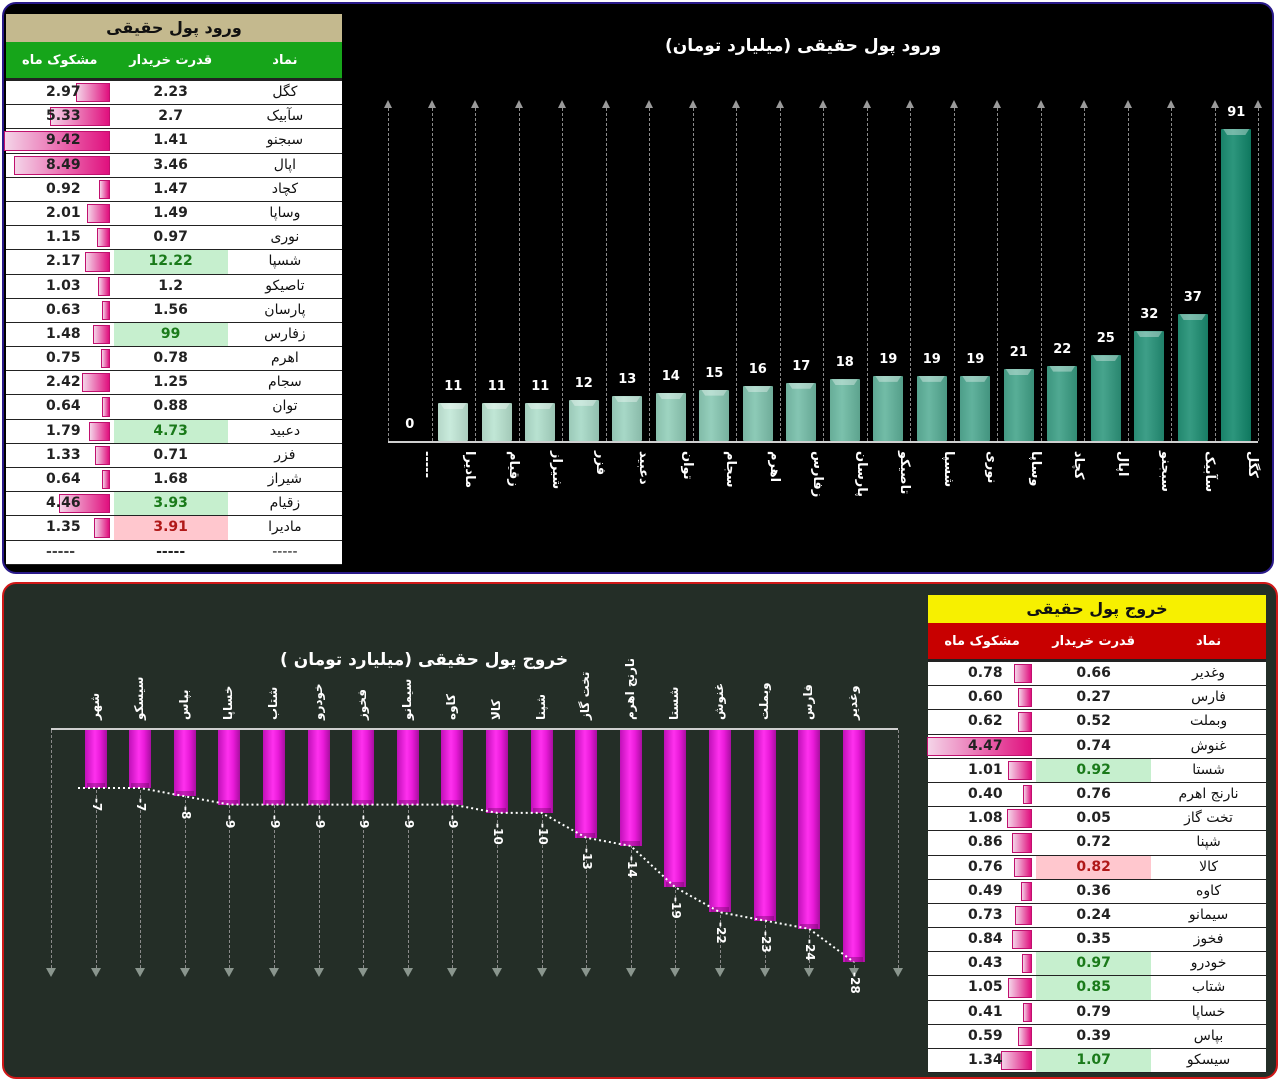 This screenshot has height=1081, width=1280. What do you see at coordinates (985, 1011) in the screenshot?
I see `monthly-suspicious-value: 0.41` at bounding box center [985, 1011].